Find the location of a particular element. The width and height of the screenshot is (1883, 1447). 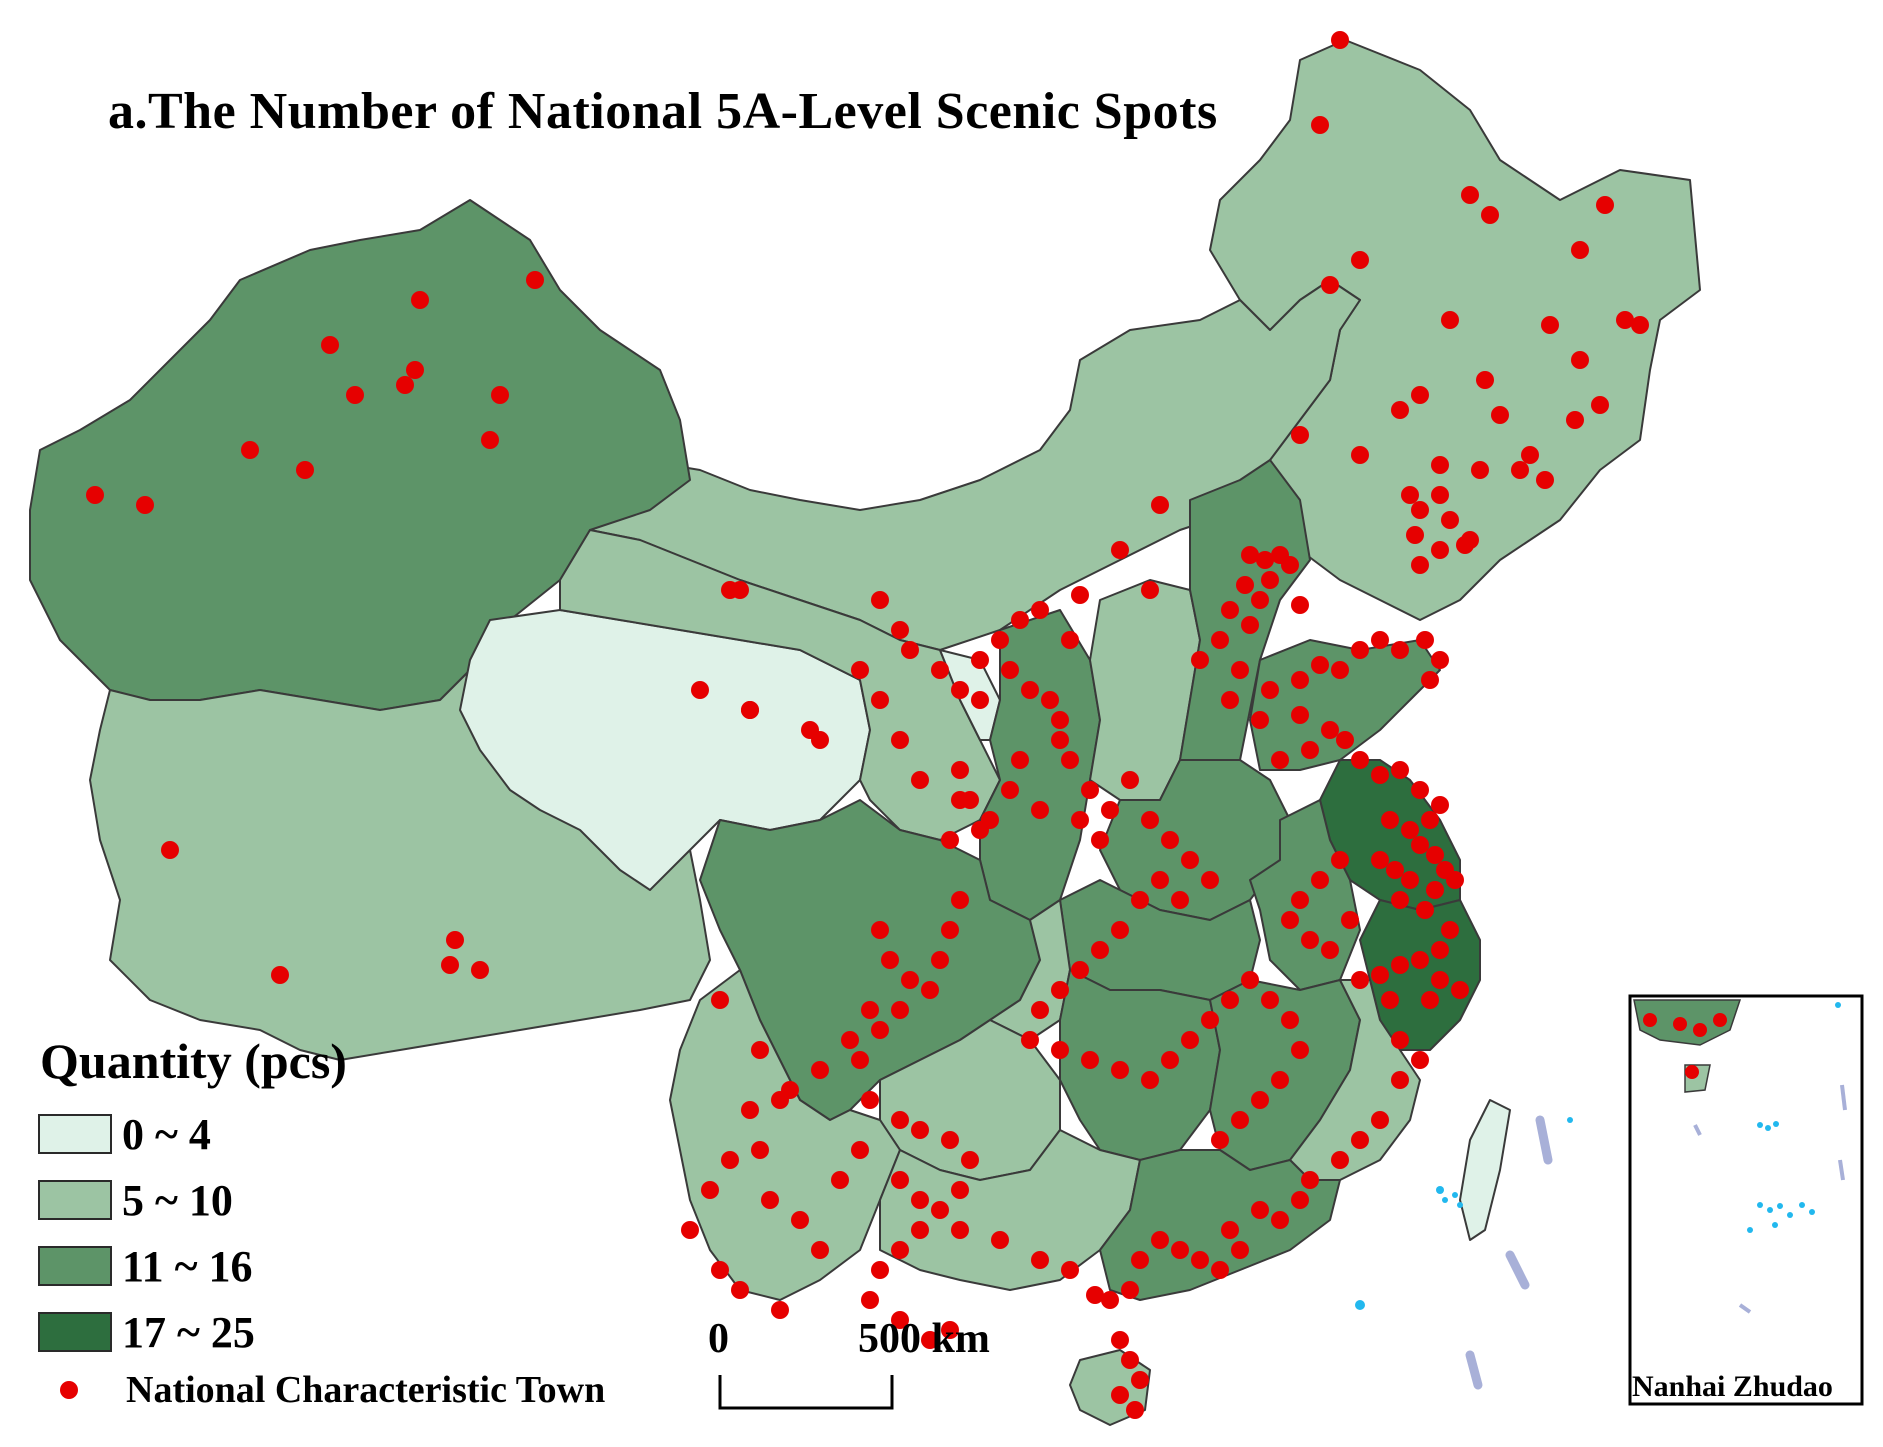

inset-map is located at coordinates (1746, 1200).